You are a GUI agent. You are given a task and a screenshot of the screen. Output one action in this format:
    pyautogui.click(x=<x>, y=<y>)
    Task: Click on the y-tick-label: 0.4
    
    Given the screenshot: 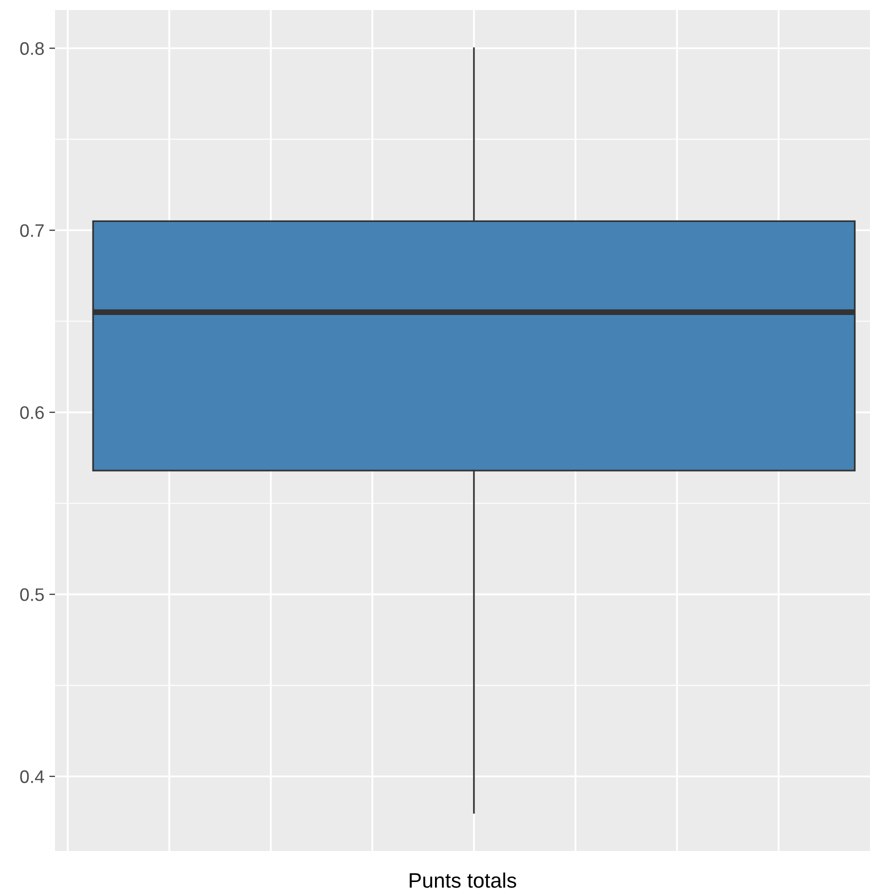 What is the action you would take?
    pyautogui.click(x=32, y=777)
    